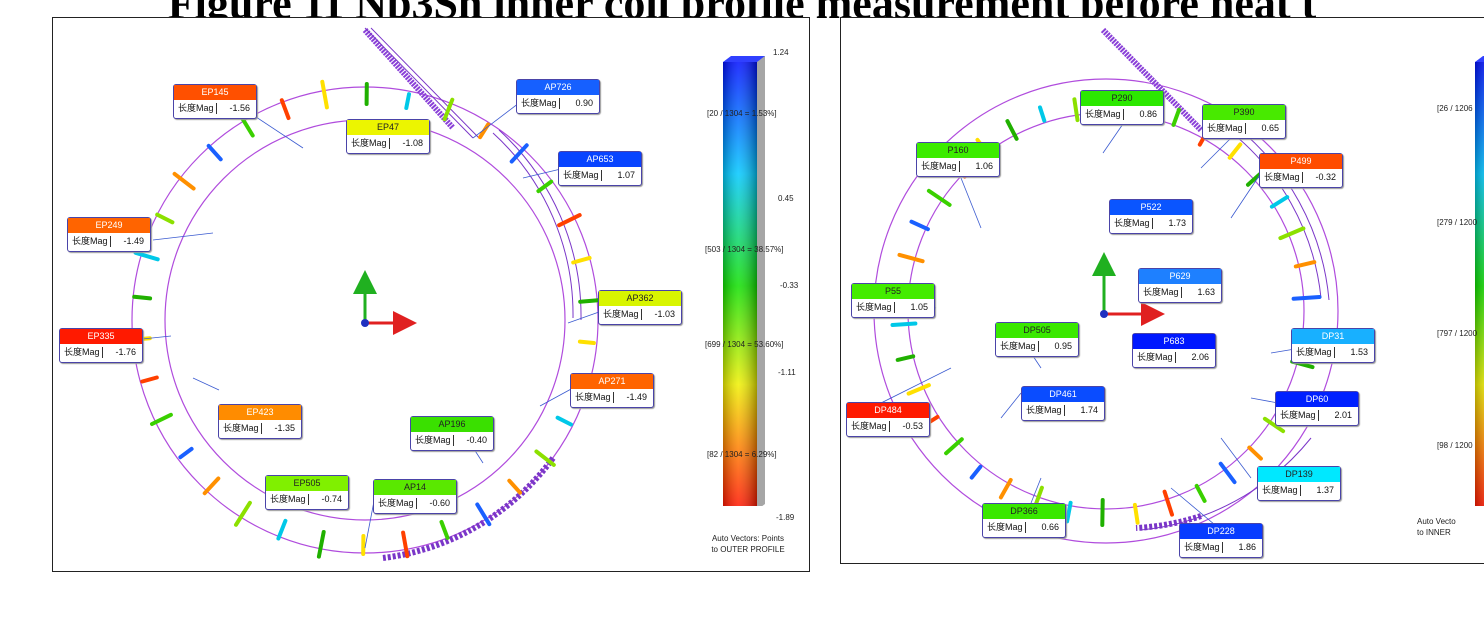  What do you see at coordinates (742, 113) in the screenshot?
I see `scale-range-1: [20 / 1304 = 1.53%]` at bounding box center [742, 113].